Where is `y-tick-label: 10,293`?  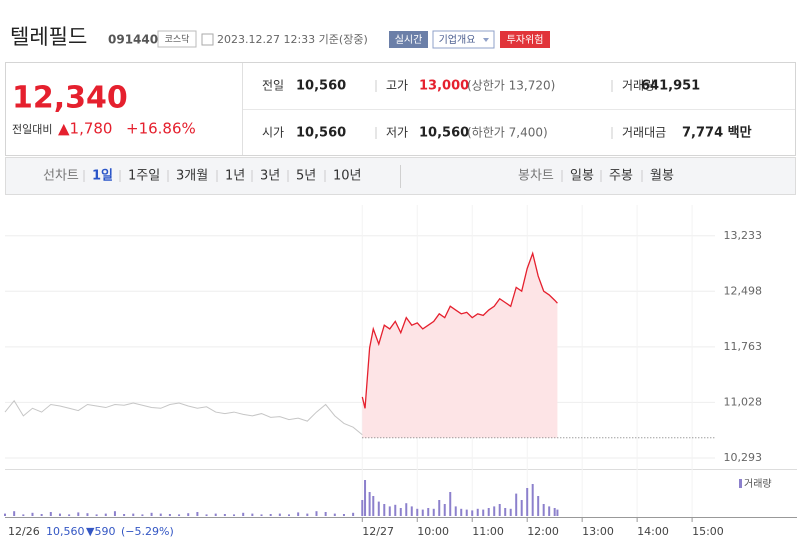 y-tick-label: 10,293 is located at coordinates (743, 457).